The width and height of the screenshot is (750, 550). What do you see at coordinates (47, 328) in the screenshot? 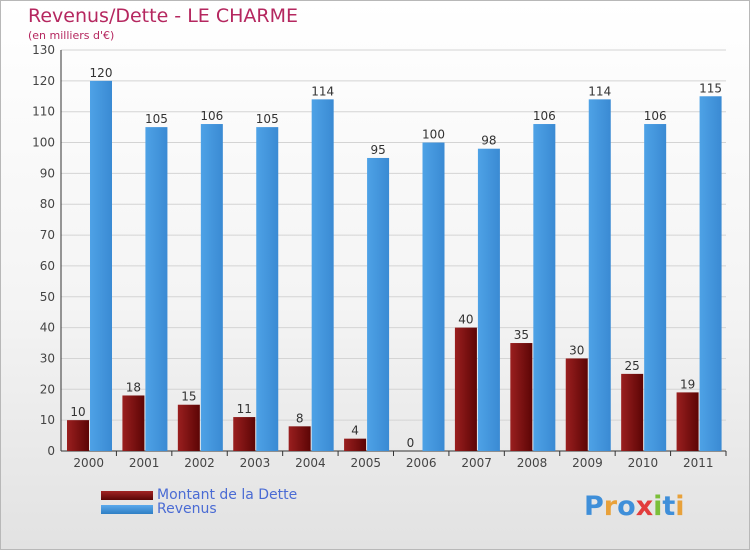
I see `y-tick-label: 40` at bounding box center [47, 328].